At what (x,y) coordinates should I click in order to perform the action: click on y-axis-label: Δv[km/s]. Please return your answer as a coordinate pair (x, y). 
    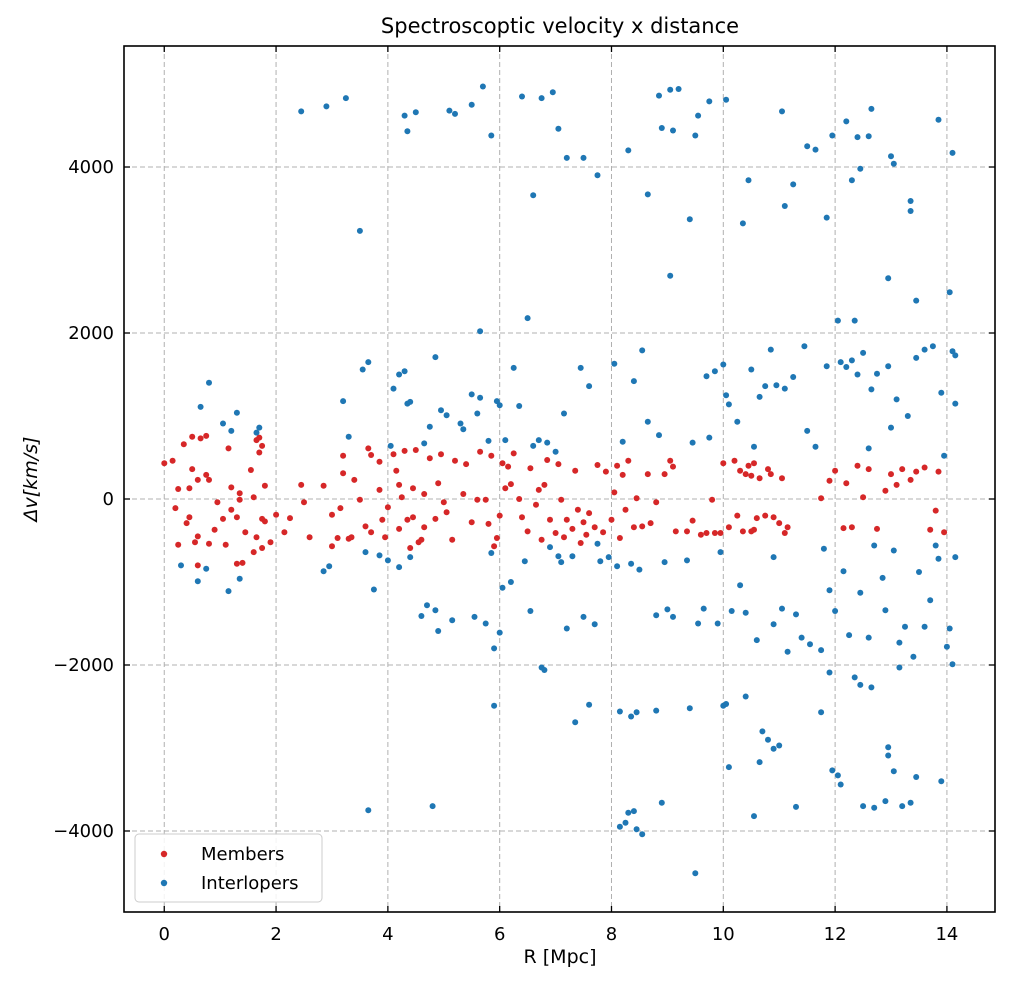
    Looking at the image, I should click on (31, 480).